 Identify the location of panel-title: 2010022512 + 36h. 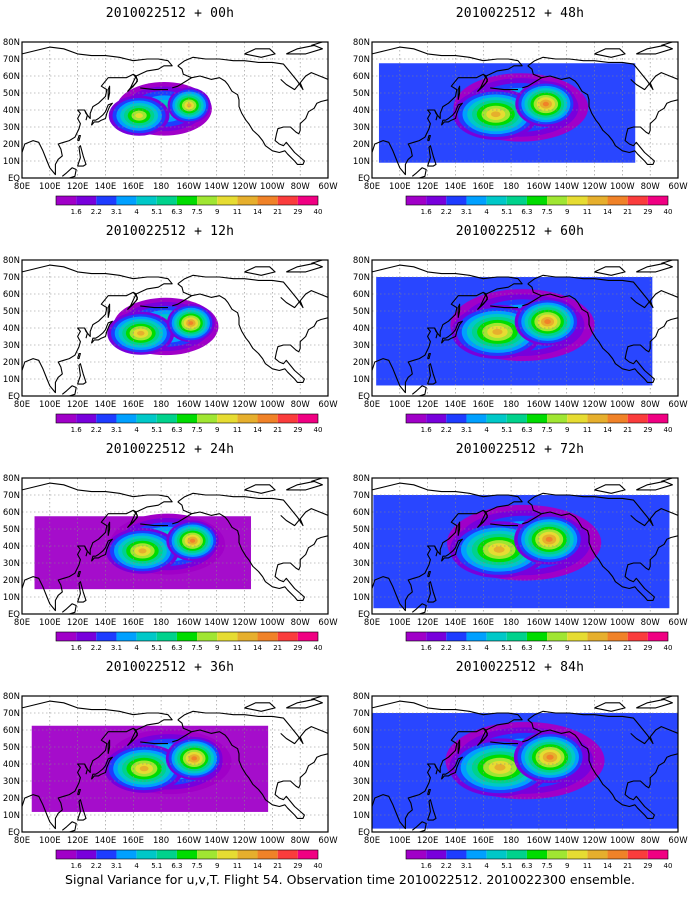
(170, 667).